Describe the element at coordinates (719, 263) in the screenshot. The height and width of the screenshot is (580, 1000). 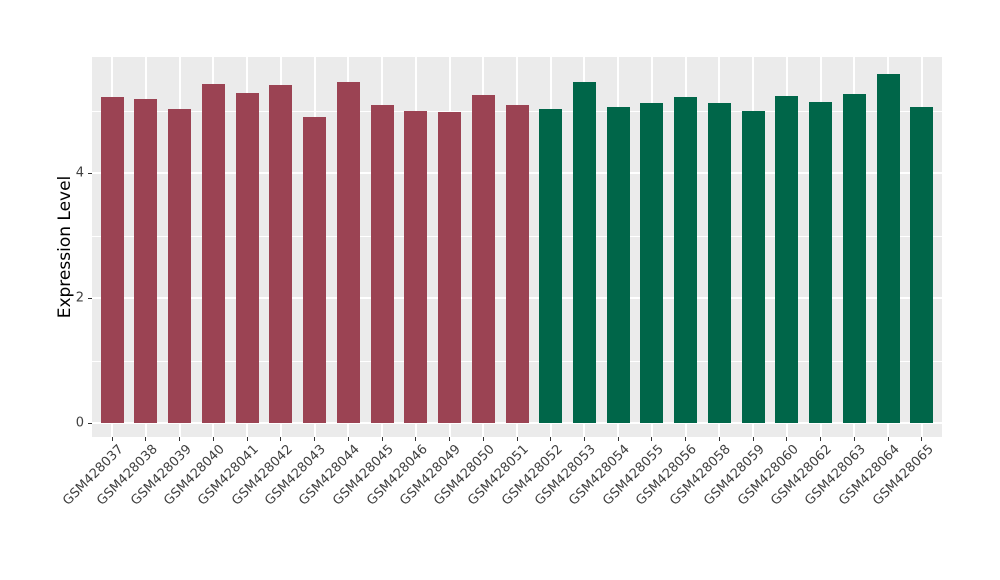
I see `bar-GSM428058` at that location.